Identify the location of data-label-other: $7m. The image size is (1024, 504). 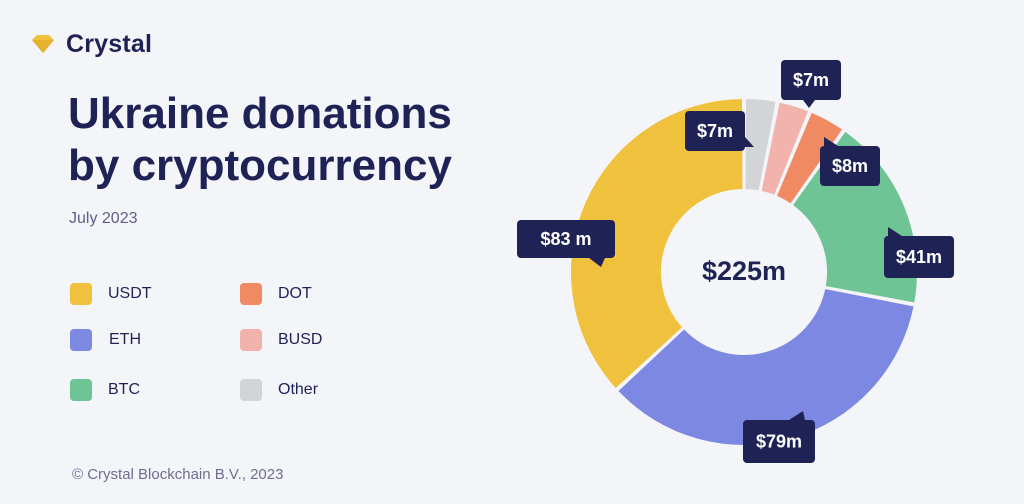
(719, 131).